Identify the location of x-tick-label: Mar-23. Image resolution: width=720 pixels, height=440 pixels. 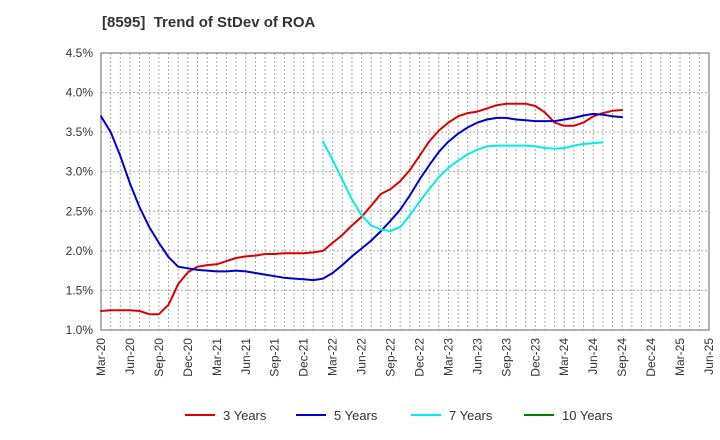
(448, 357).